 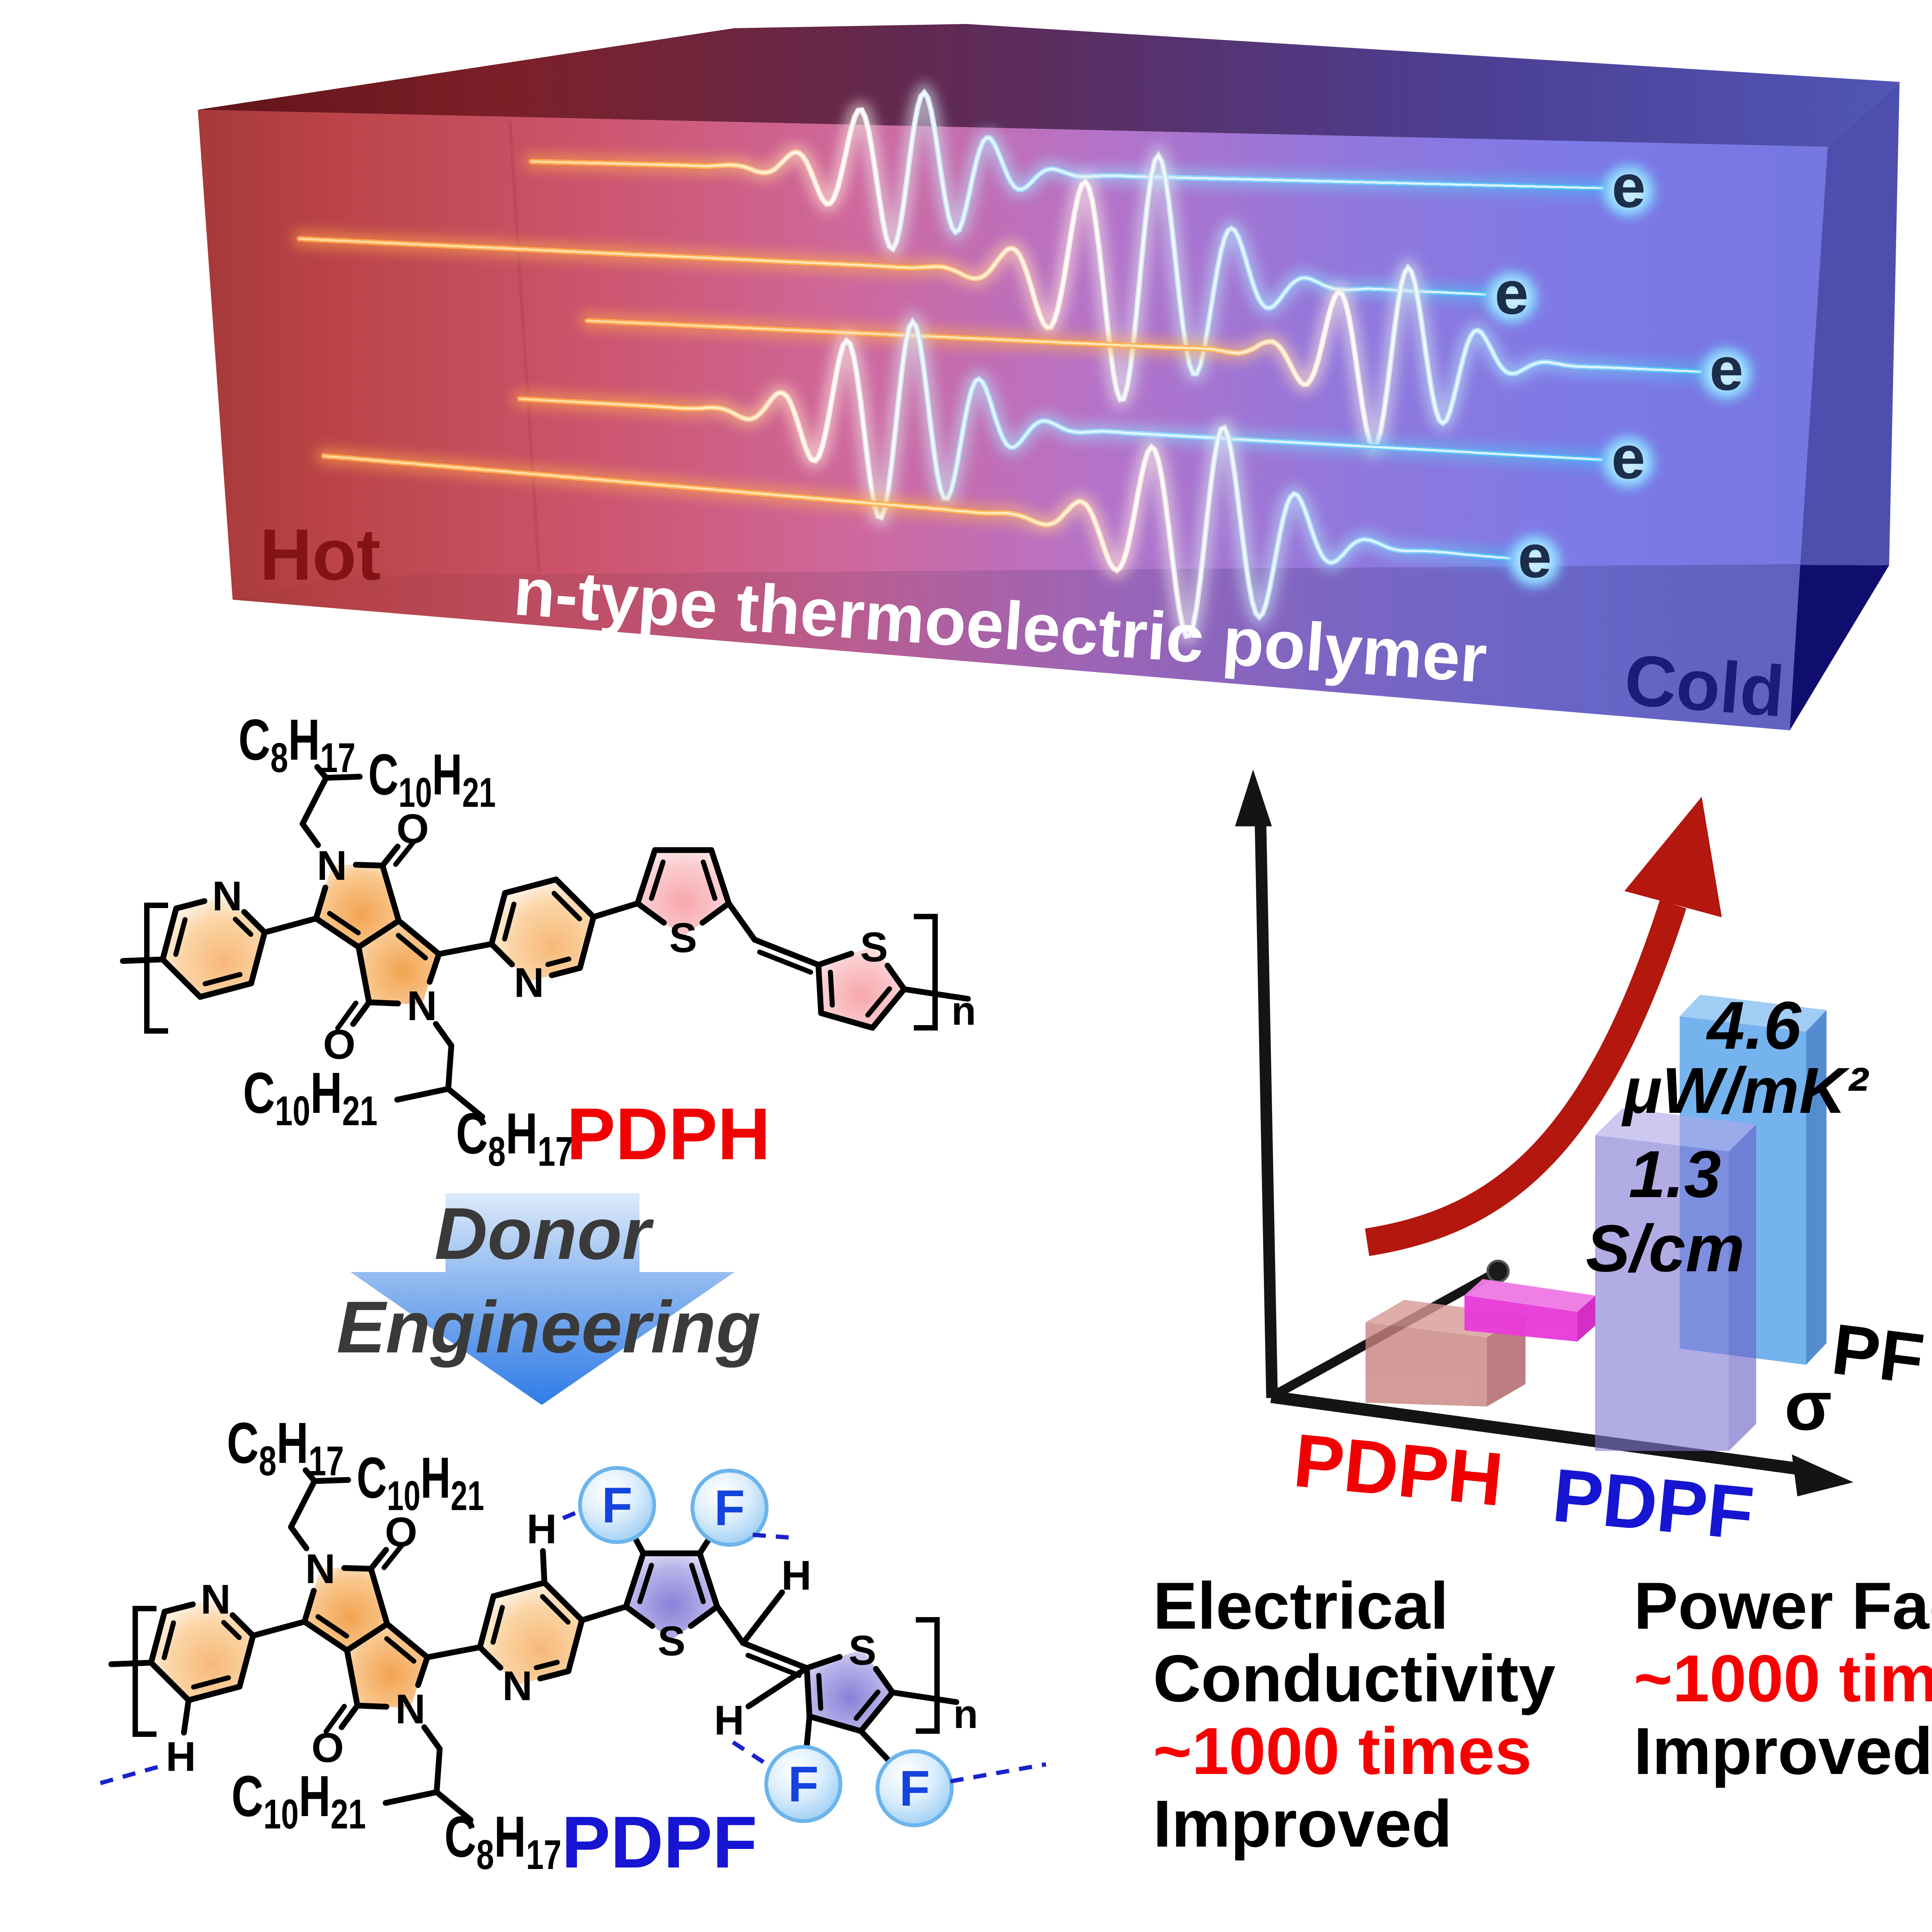 I want to click on svg-text: σ, so click(x=1808, y=1406).